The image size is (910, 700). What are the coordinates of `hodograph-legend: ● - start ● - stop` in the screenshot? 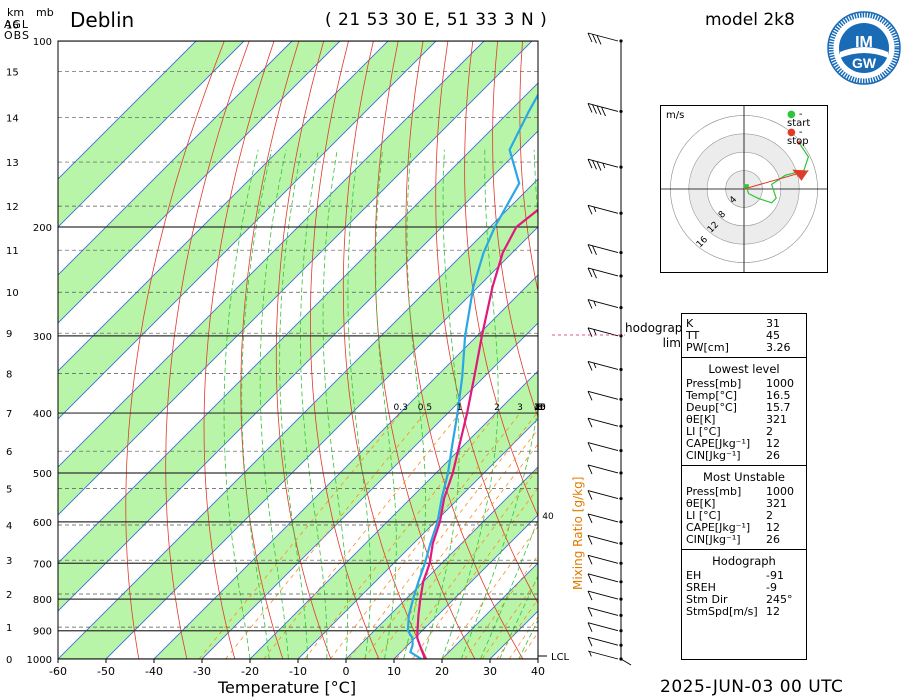 It's located at (807, 128).